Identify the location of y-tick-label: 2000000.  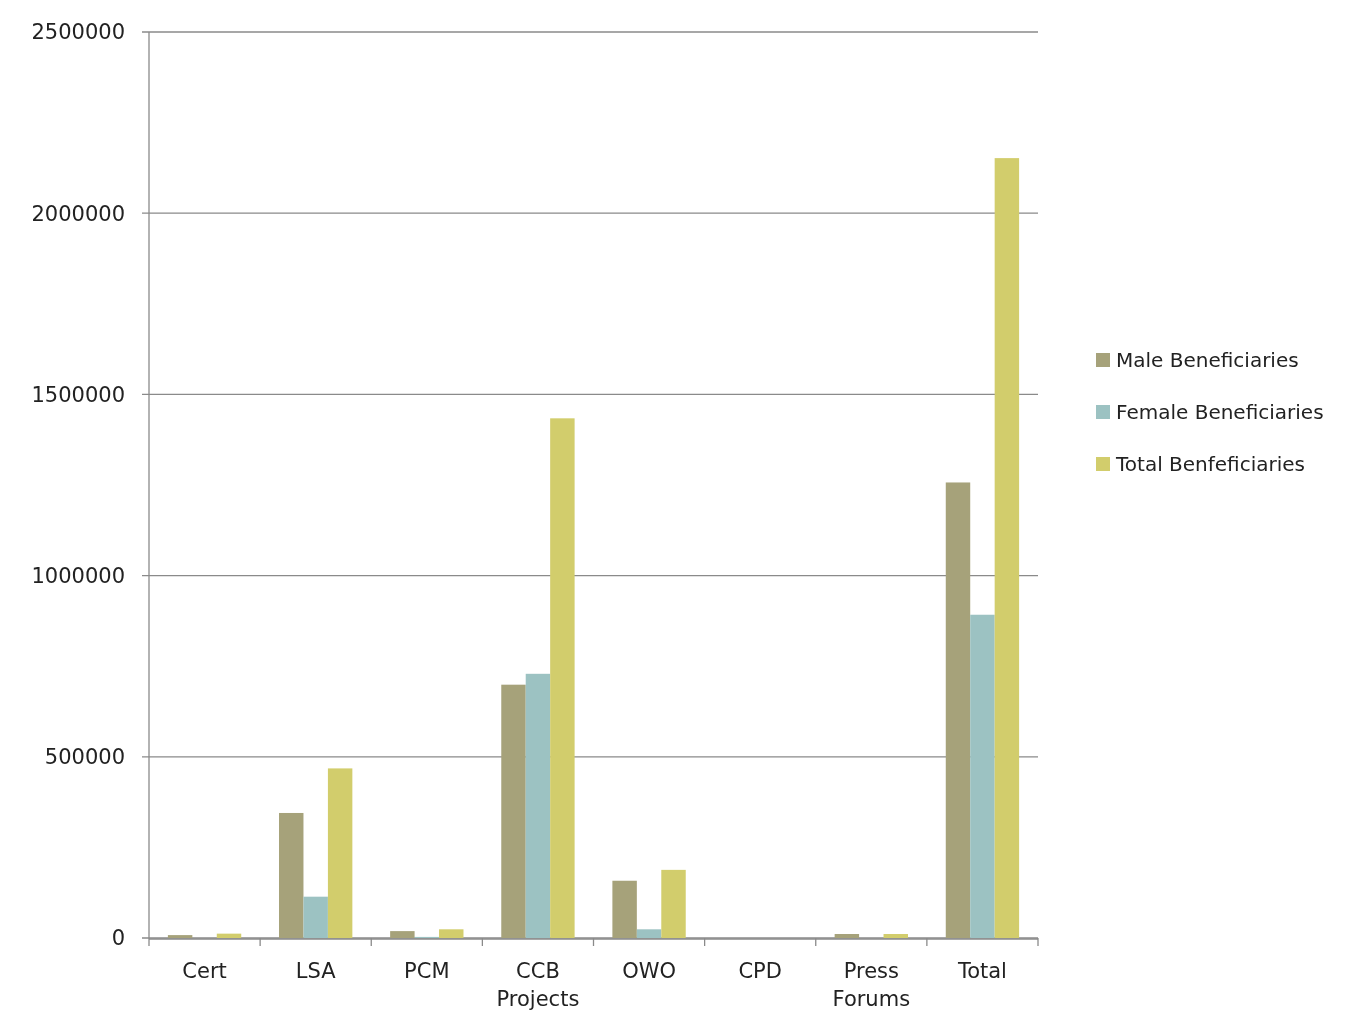
(78, 213).